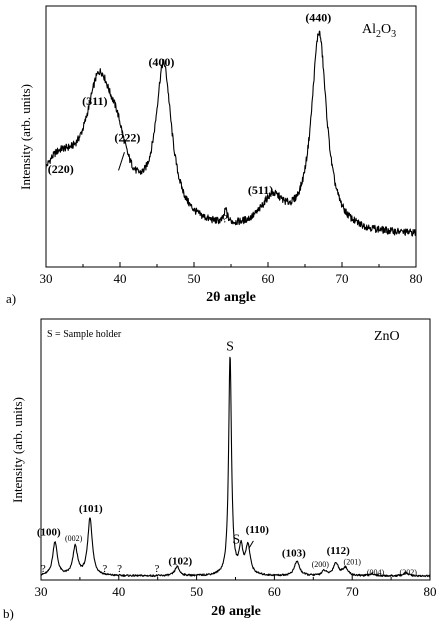 This screenshot has height=627, width=439. What do you see at coordinates (258, 530) in the screenshot?
I see `panel-b-peak-label: (110)` at bounding box center [258, 530].